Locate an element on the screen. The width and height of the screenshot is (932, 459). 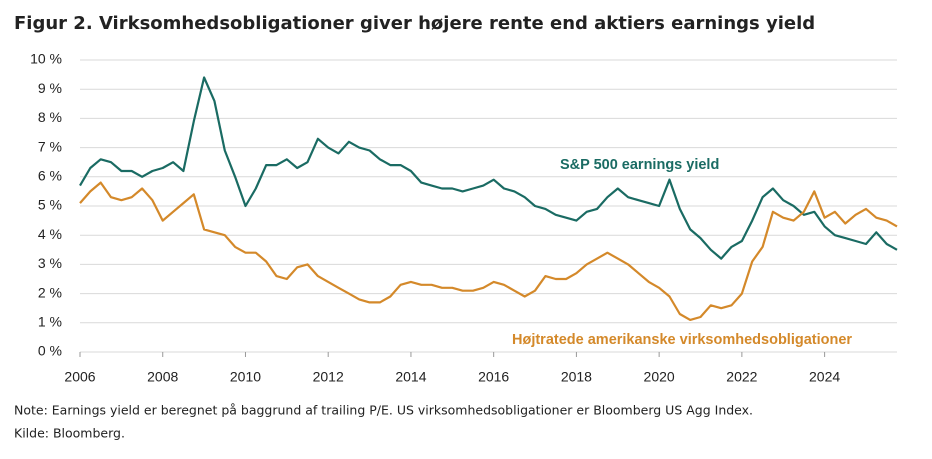
series-label: S&P 500 earnings yield is located at coordinates (639, 165).